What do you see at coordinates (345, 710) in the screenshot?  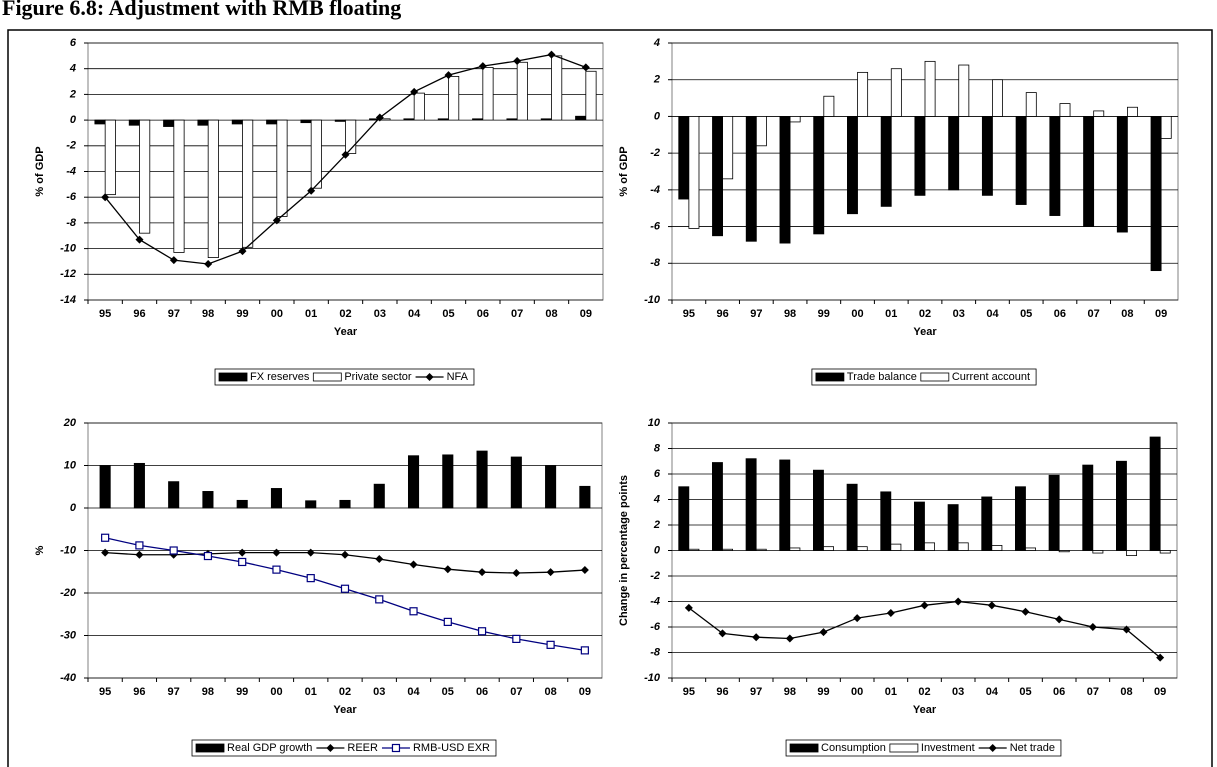 I see `x-axis-title: Year` at bounding box center [345, 710].